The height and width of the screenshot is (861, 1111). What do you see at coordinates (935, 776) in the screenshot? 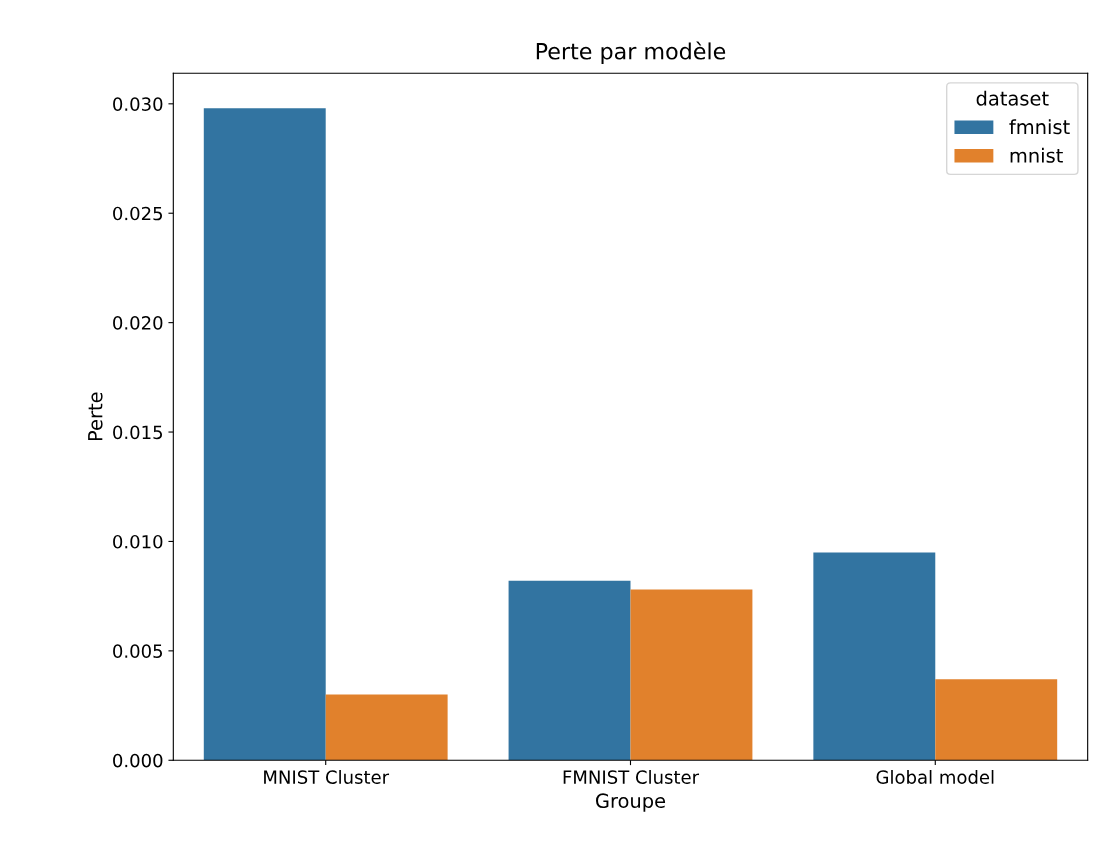
I see `x-tick-label: Global model` at bounding box center [935, 776].